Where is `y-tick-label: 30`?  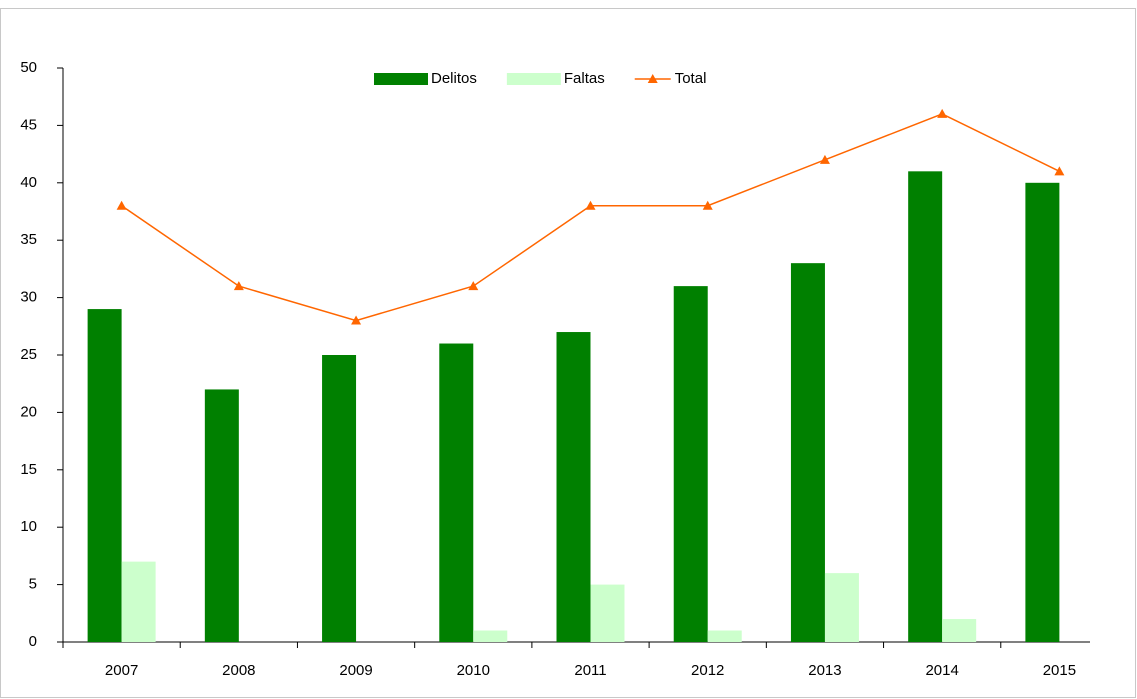 y-tick-label: 30 is located at coordinates (28, 297).